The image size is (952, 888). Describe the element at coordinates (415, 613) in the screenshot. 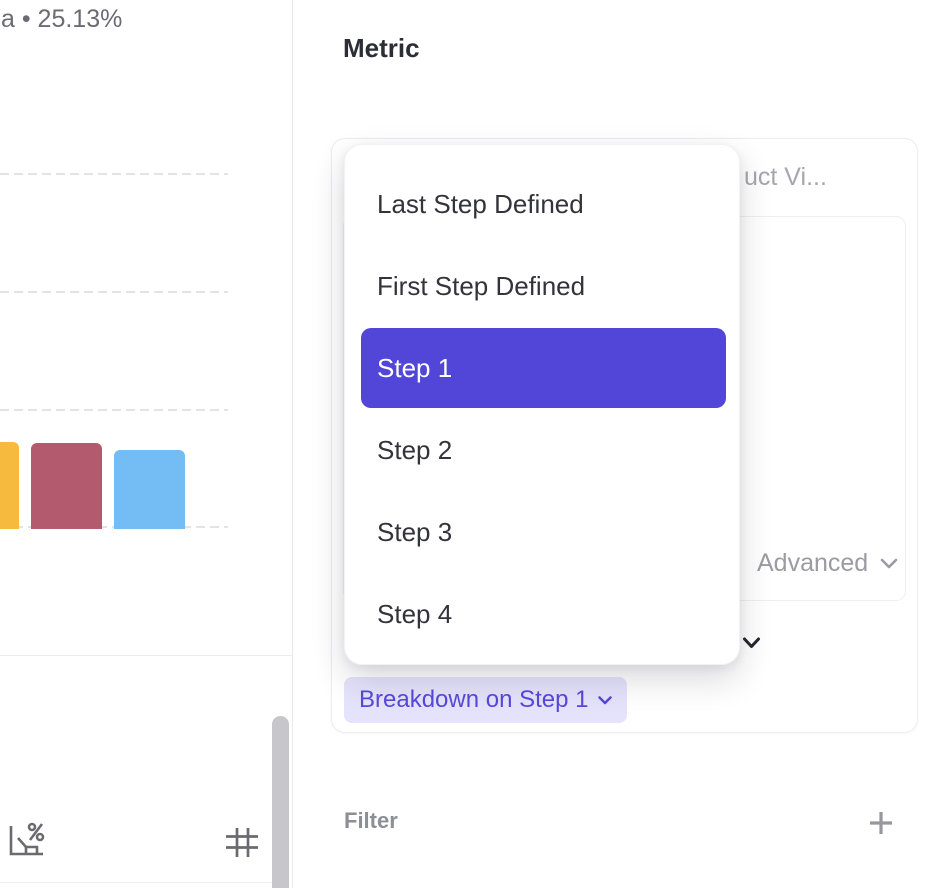

I see `dropdown-option-step-4: Step 4` at that location.